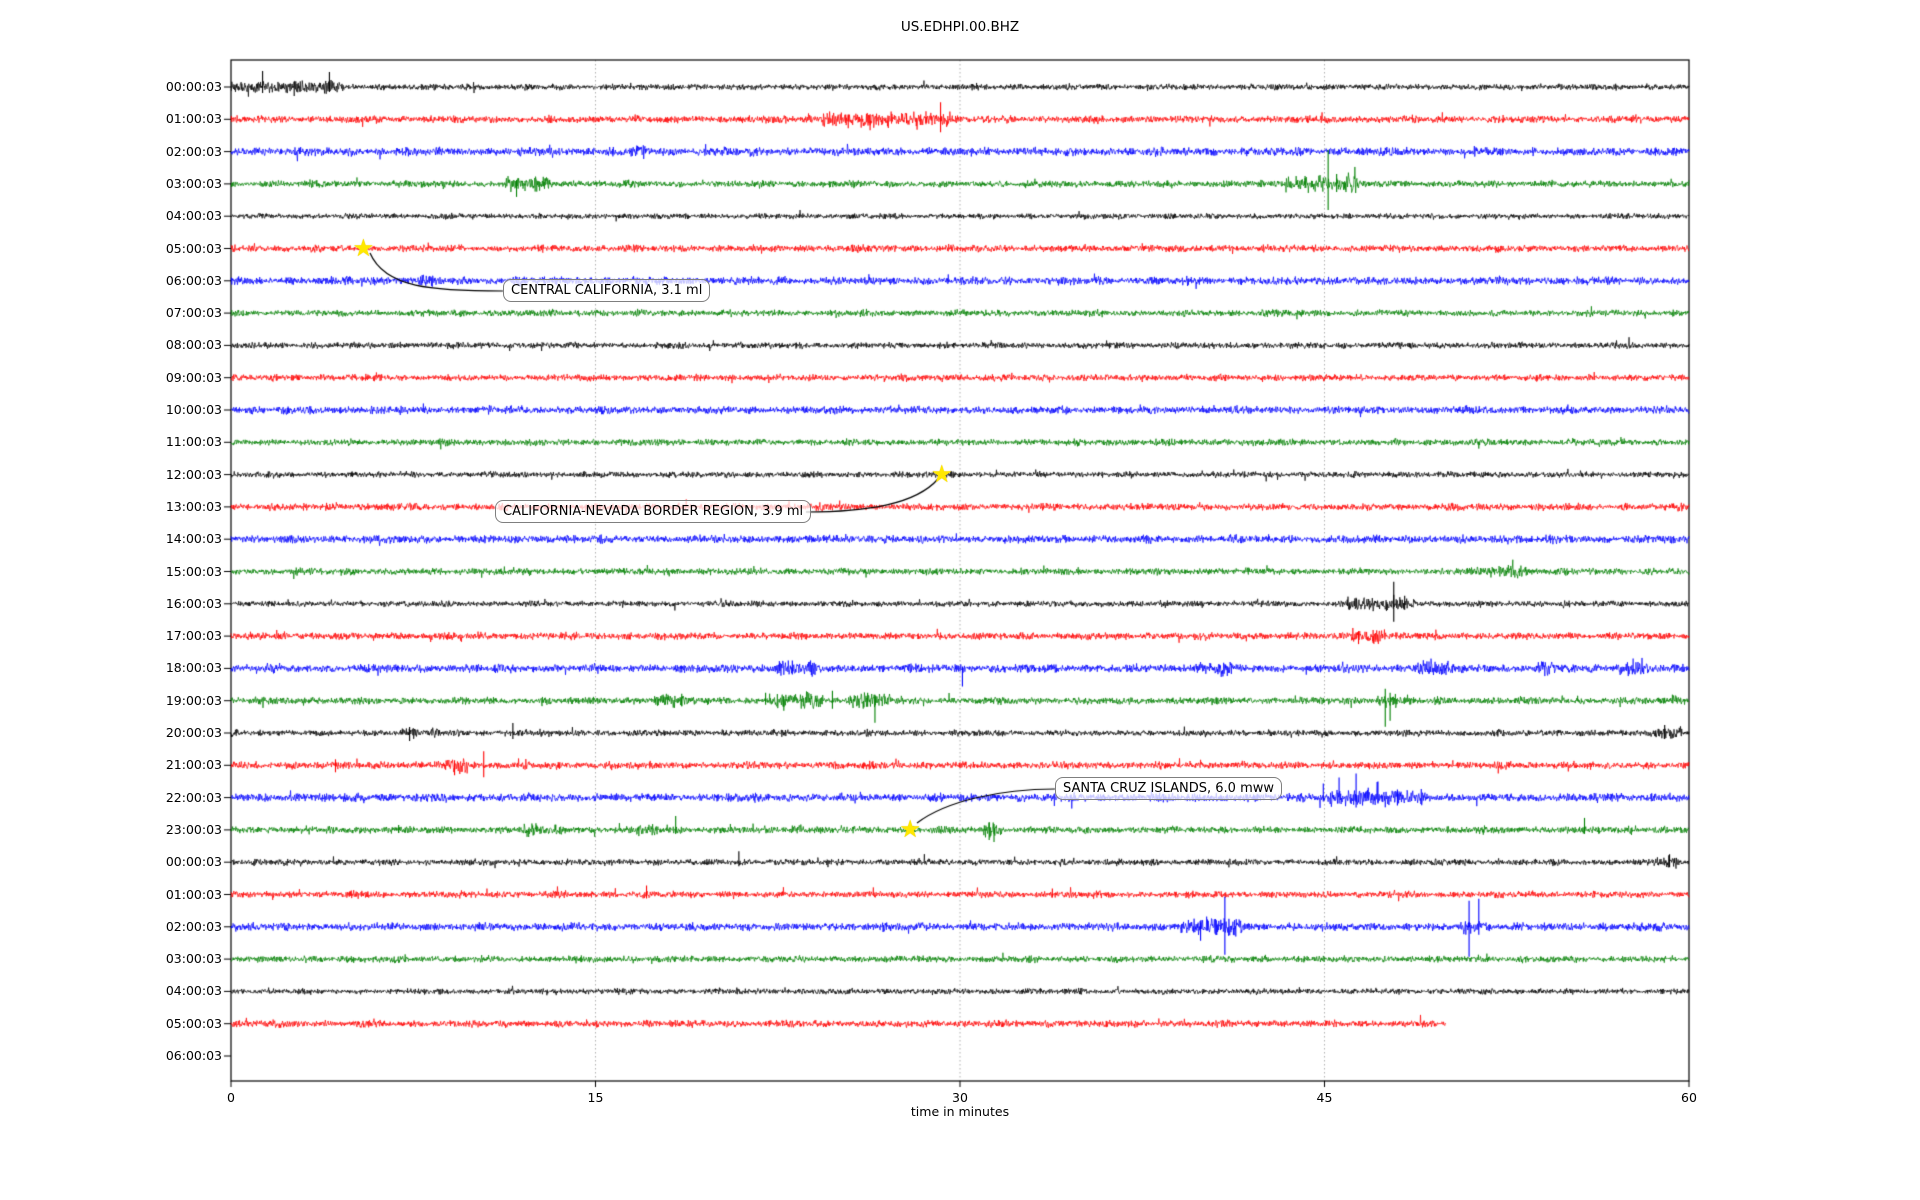  Describe the element at coordinates (1169, 788) in the screenshot. I see `event-annotation-santa-cruz-islands: SANTA CRUZ ISLANDS, 6.0 mww` at that location.